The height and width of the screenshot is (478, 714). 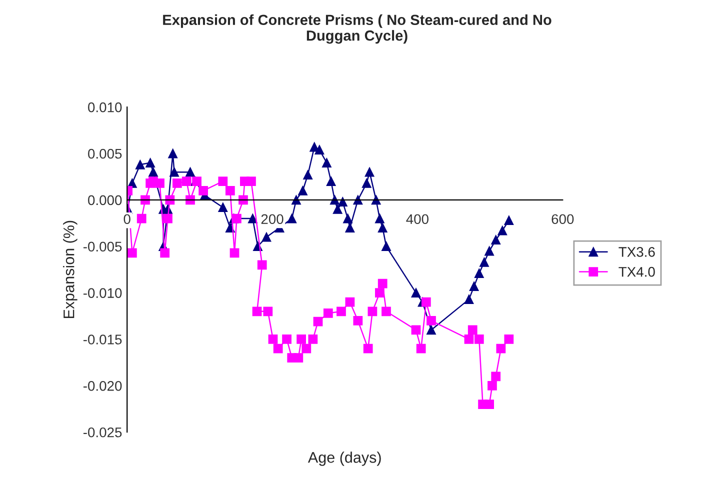 What do you see at coordinates (357, 29) in the screenshot?
I see `chart-title: Expansion of Concrete Prisms ( No Steam-cured and No Duggan Cycle)` at bounding box center [357, 29].